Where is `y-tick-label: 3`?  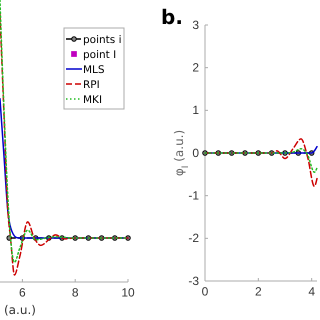
y-tick-label: 3 is located at coordinates (196, 25).